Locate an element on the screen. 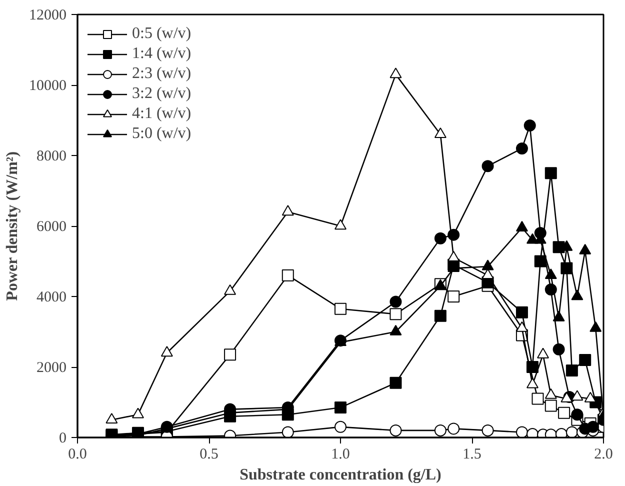 This screenshot has height=486, width=625. legend-label: 1:4 (w/v) is located at coordinates (162, 54).